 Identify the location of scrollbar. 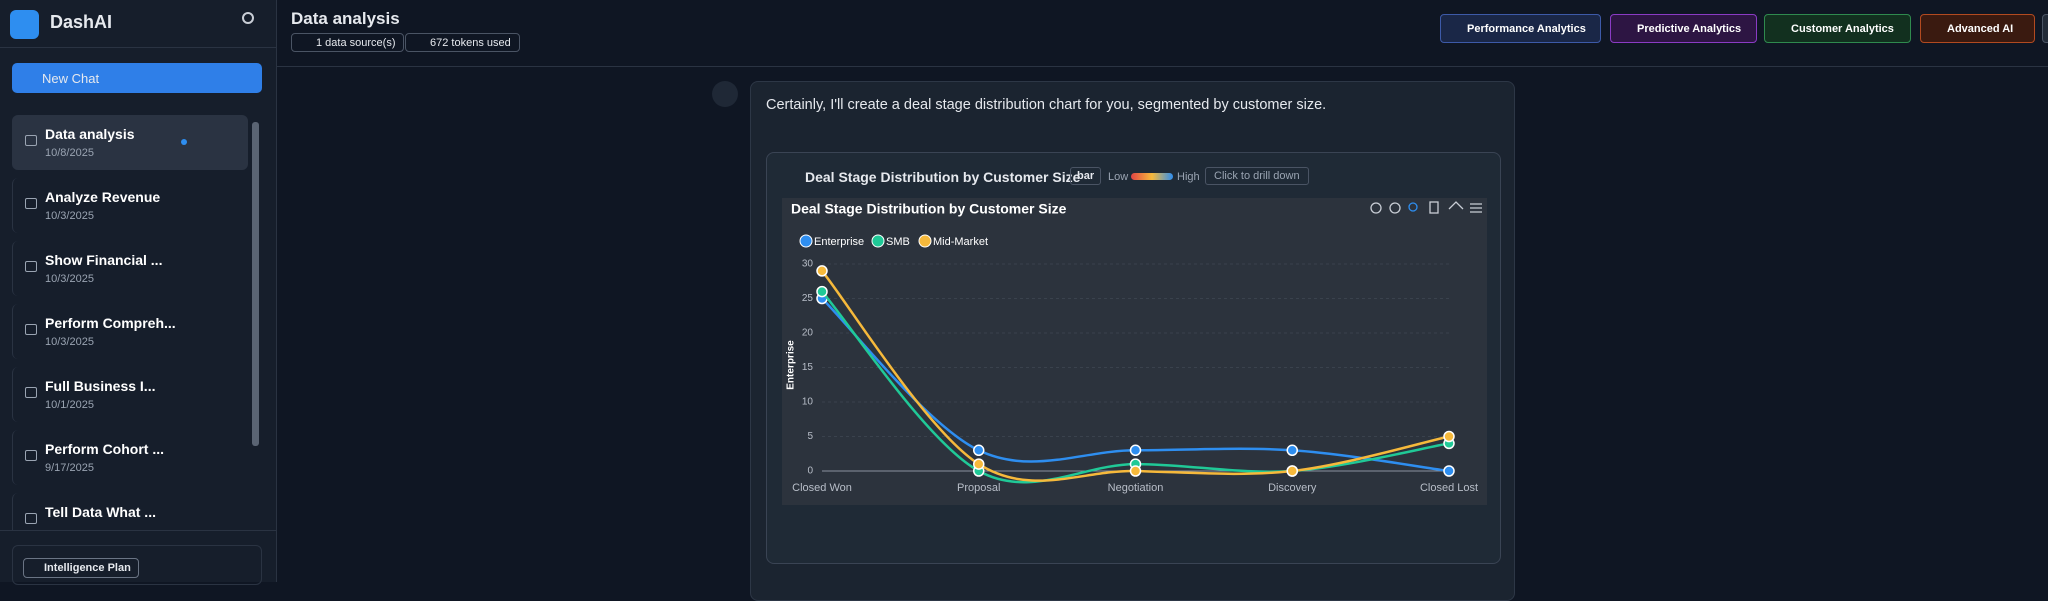
(255, 284).